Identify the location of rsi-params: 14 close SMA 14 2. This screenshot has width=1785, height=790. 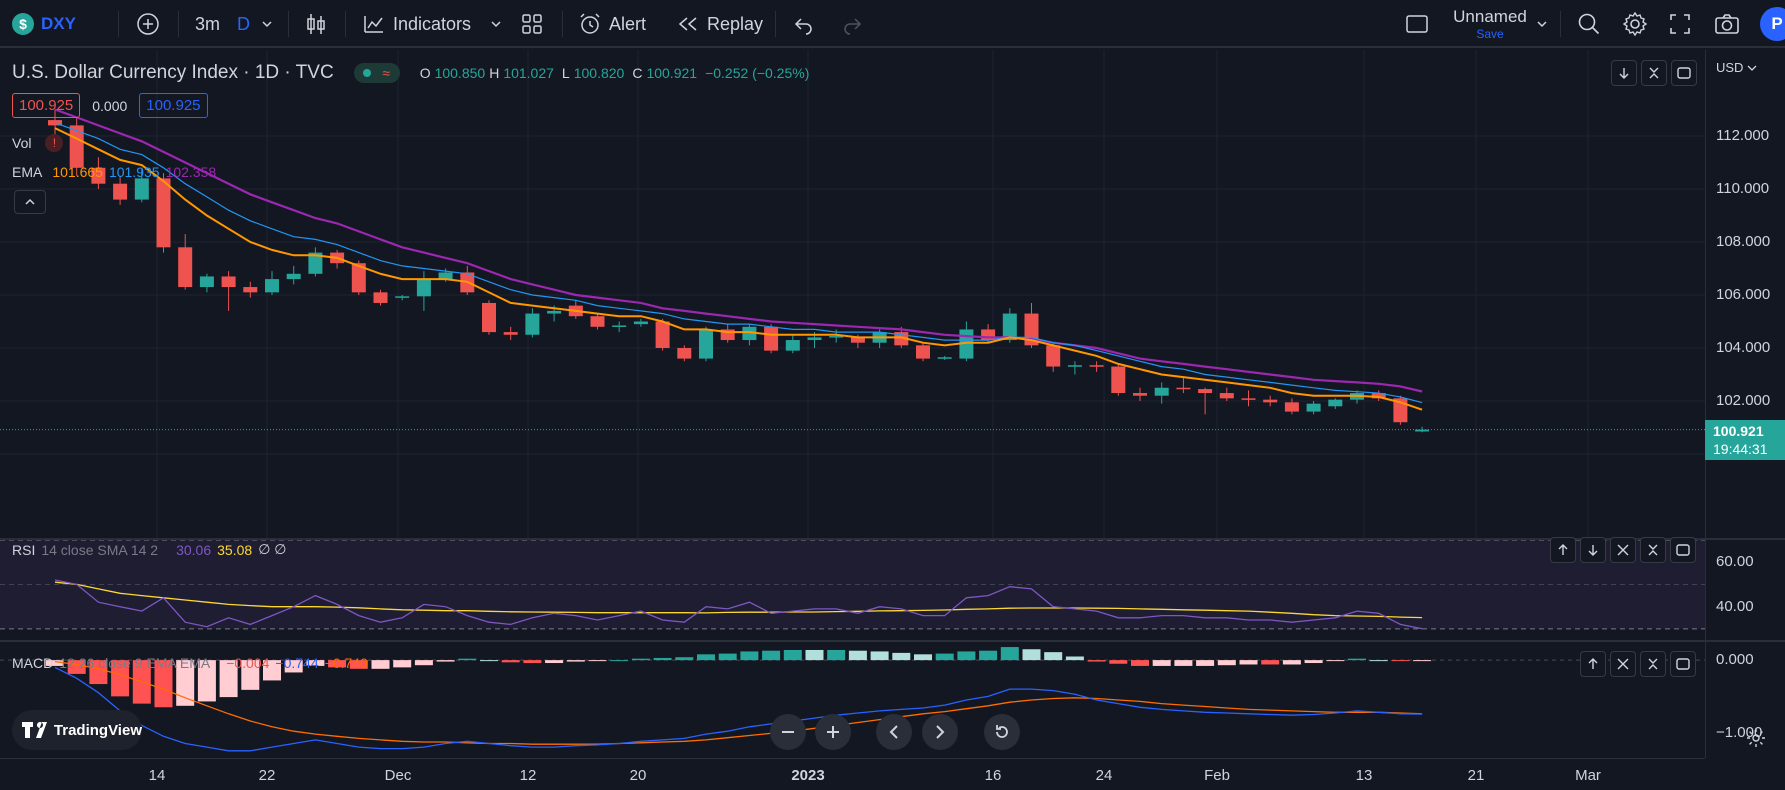
(100, 549).